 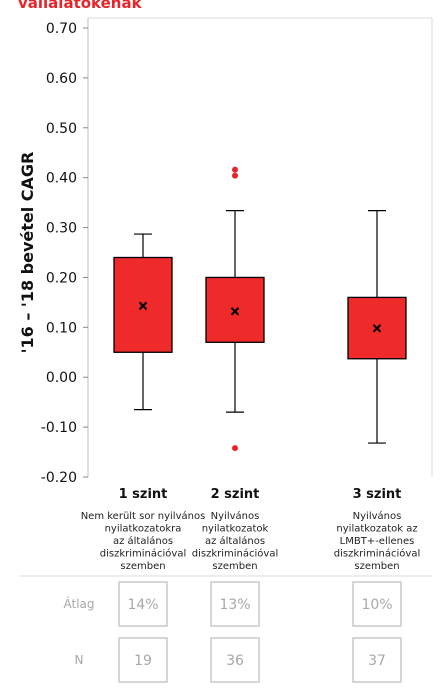 I want to click on mean-value: 14%, so click(x=142, y=605).